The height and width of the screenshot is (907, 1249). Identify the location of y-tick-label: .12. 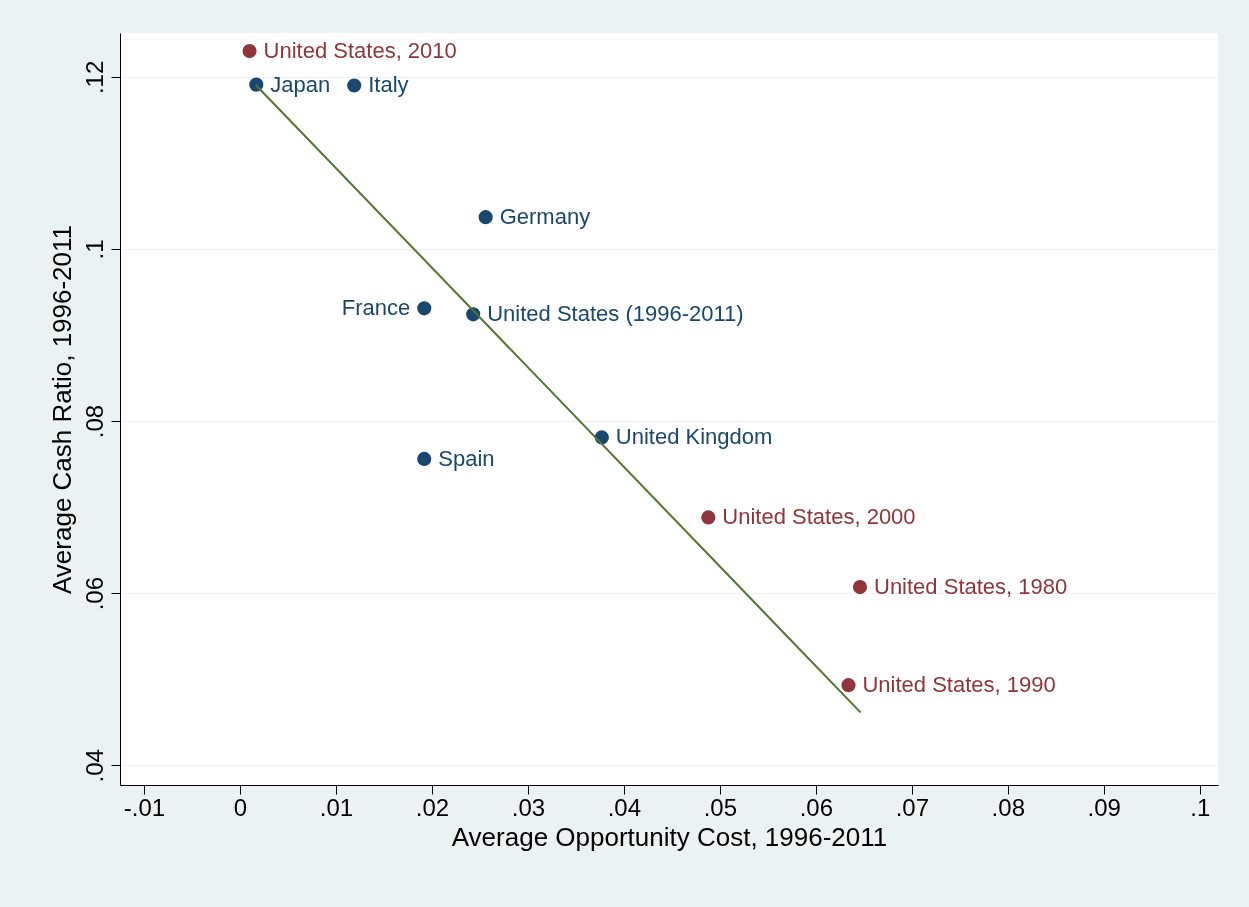
(94, 77).